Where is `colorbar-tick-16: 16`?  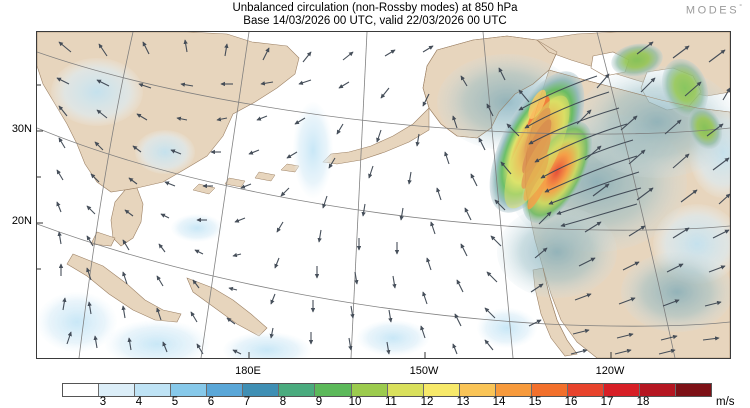 colorbar-tick-16: 16 is located at coordinates (571, 402).